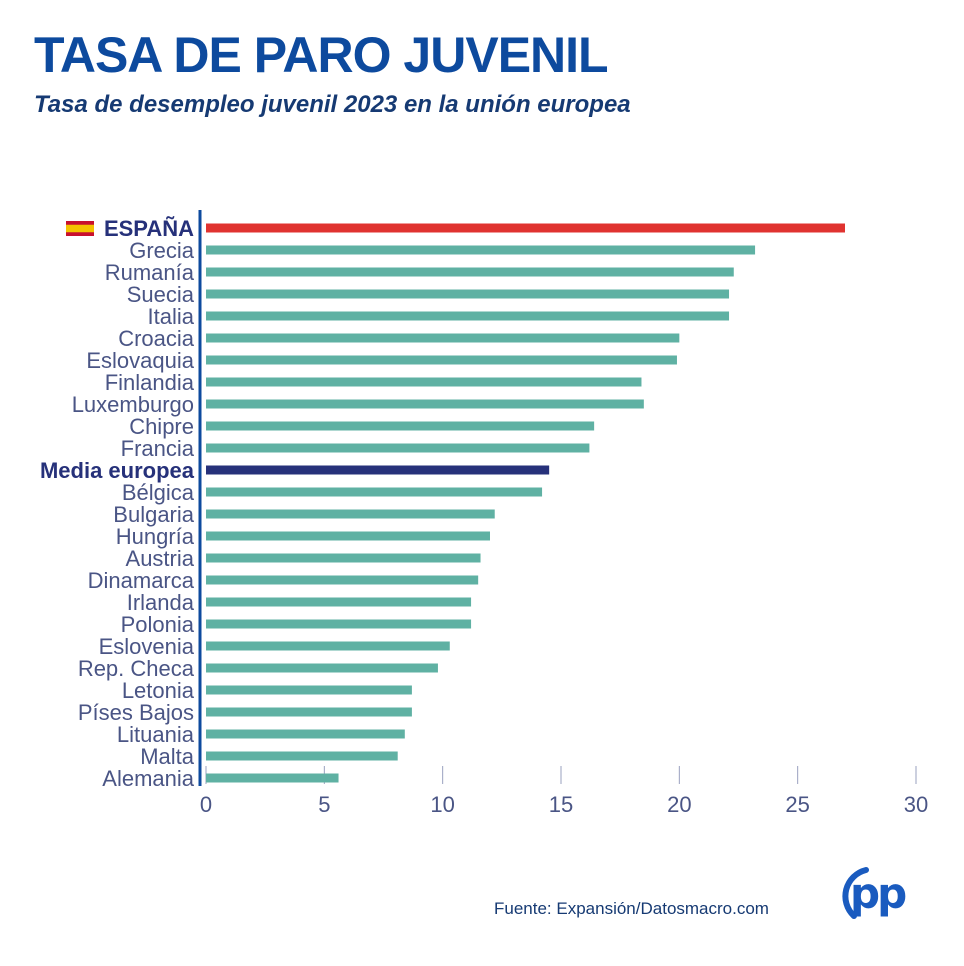 The height and width of the screenshot is (966, 964). I want to click on category-label: Francia, so click(158, 448).